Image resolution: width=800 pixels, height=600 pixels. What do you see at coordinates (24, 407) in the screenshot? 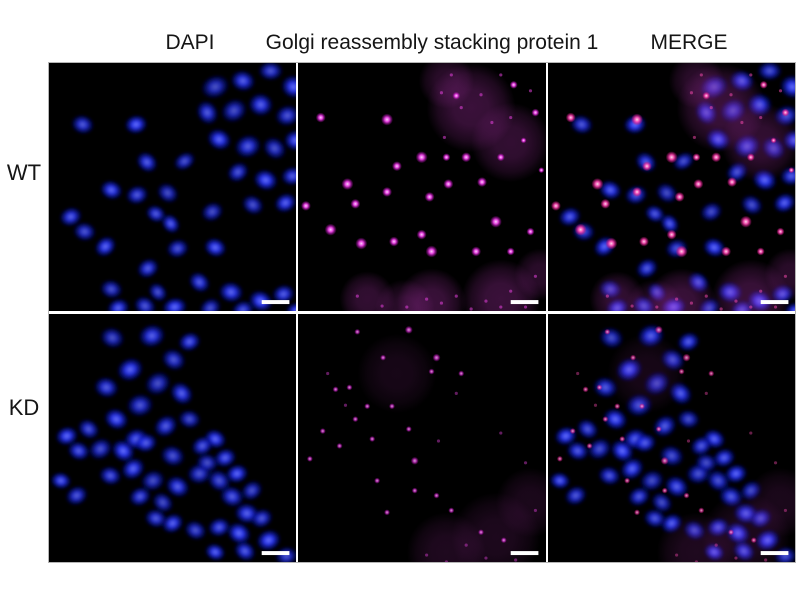
I see `row-label-kd: KD` at bounding box center [24, 407].